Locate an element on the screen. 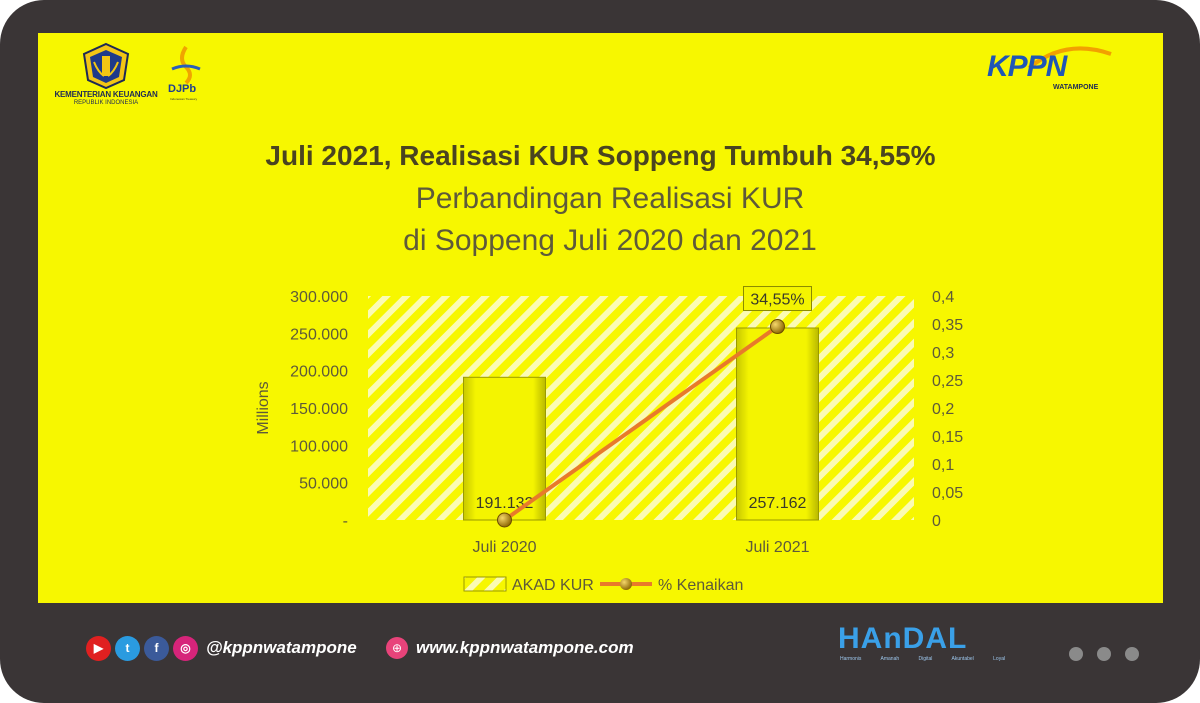 This screenshot has width=1200, height=703. y2-tick-label: 0,05 is located at coordinates (947, 493).